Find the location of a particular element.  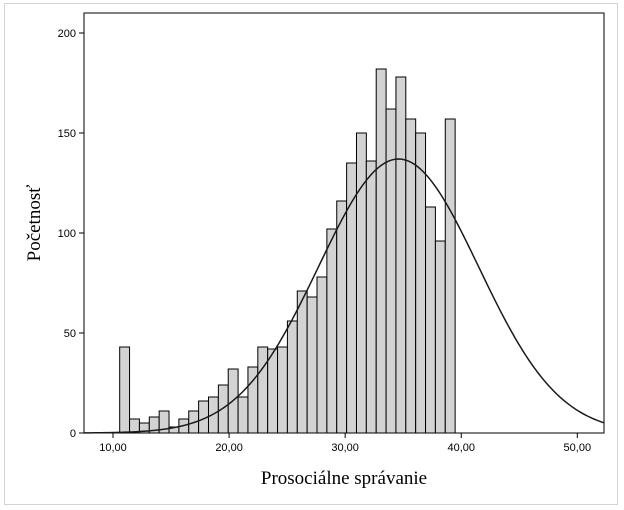

y-tick-label: 200 is located at coordinates (67, 34).